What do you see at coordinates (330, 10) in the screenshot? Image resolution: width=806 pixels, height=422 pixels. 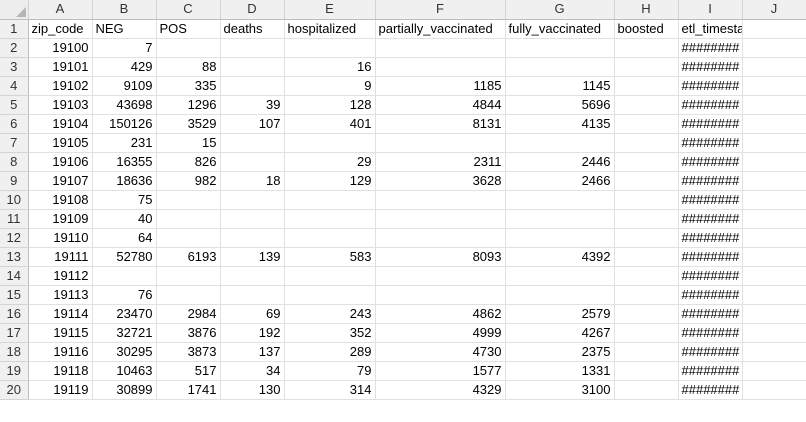 I see `column-header-e: E` at bounding box center [330, 10].